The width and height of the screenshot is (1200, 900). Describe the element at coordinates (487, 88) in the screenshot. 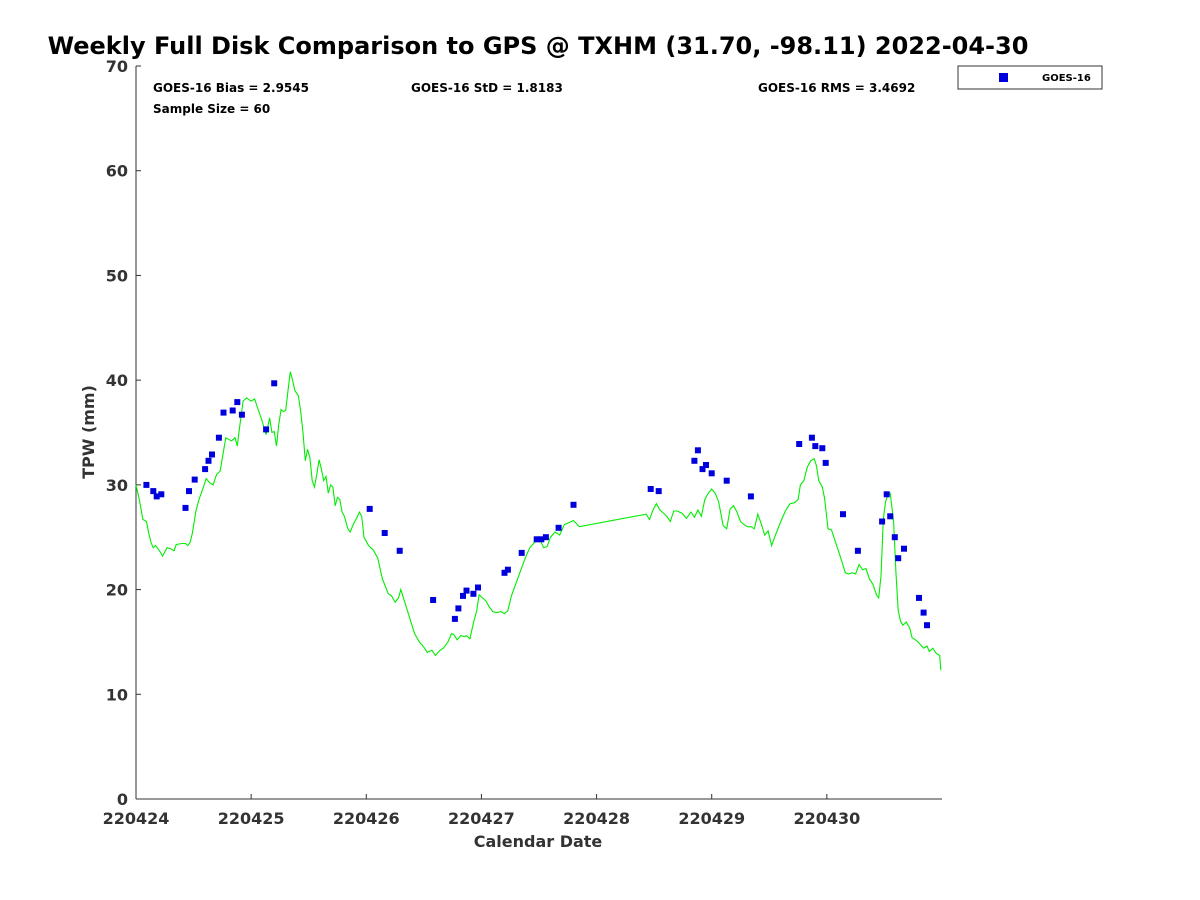

I see `std-stat: GOES-16 StD = 1.8183` at that location.